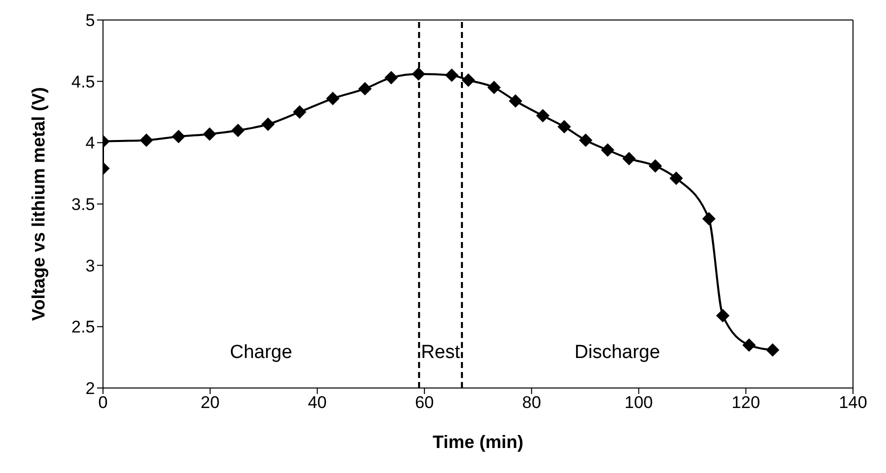 This screenshot has width=886, height=473. Describe the element at coordinates (83, 327) in the screenshot. I see `y-tick-label: 2.5` at that location.